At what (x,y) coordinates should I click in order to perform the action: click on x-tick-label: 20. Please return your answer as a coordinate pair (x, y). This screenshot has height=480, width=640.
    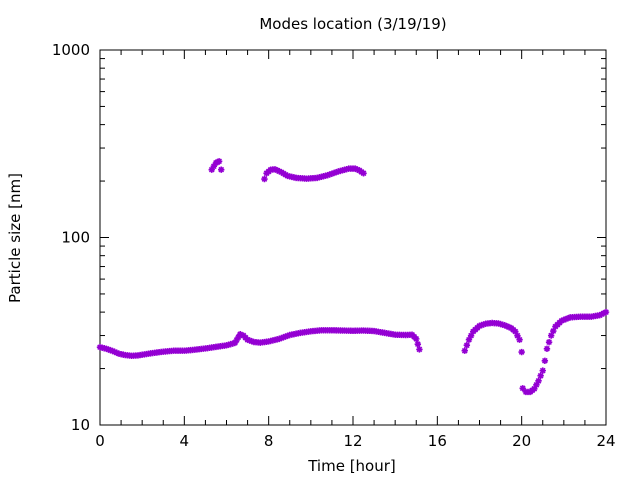
    Looking at the image, I should click on (521, 441).